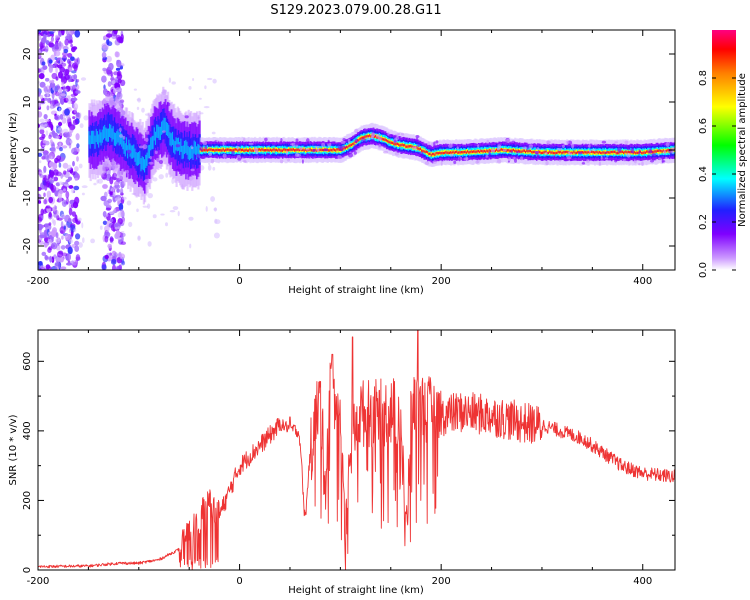 This screenshot has width=750, height=600. What do you see at coordinates (703, 174) in the screenshot?
I see `colorbar-tick-label: 0.4` at bounding box center [703, 174].